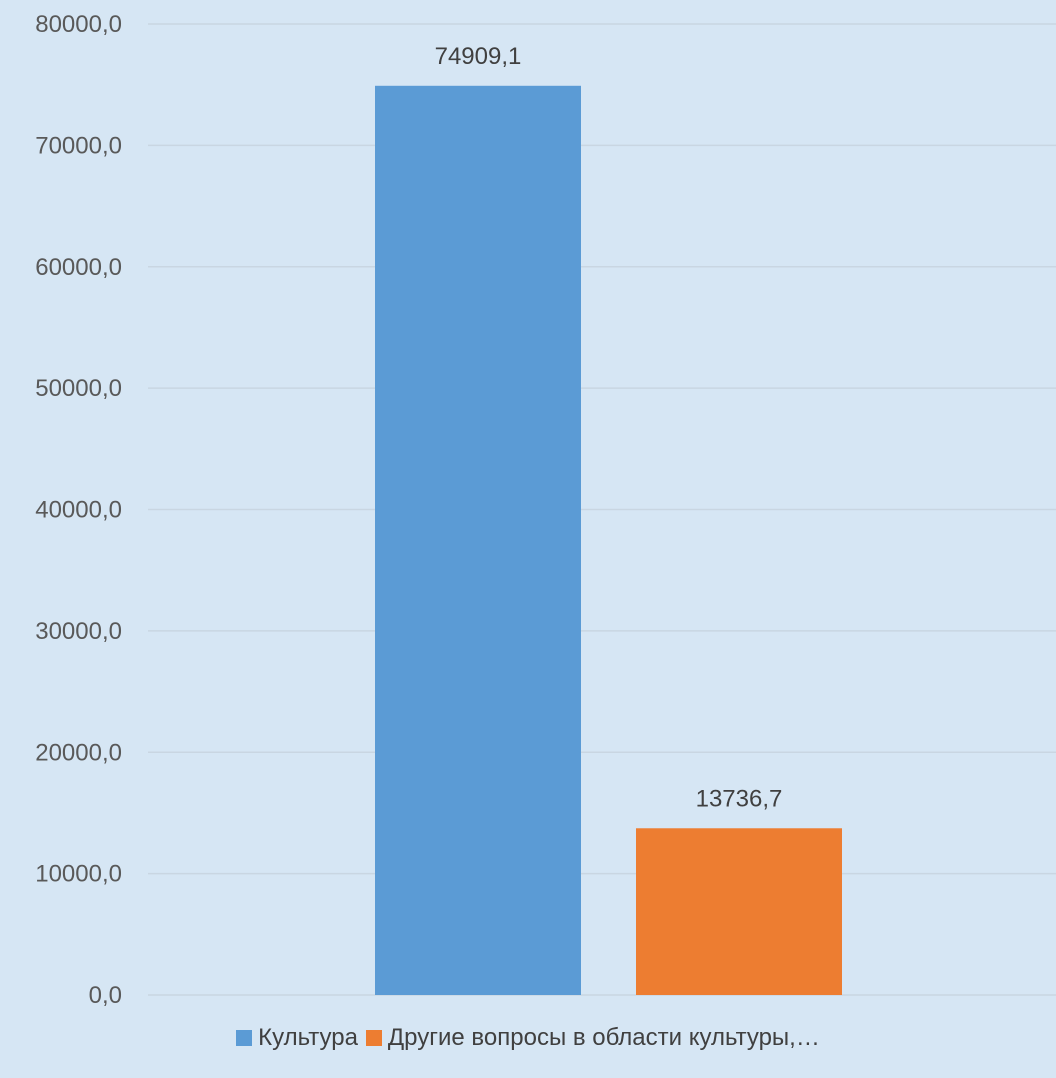  I want to click on y-tick-label: 50000,0, so click(78, 388).